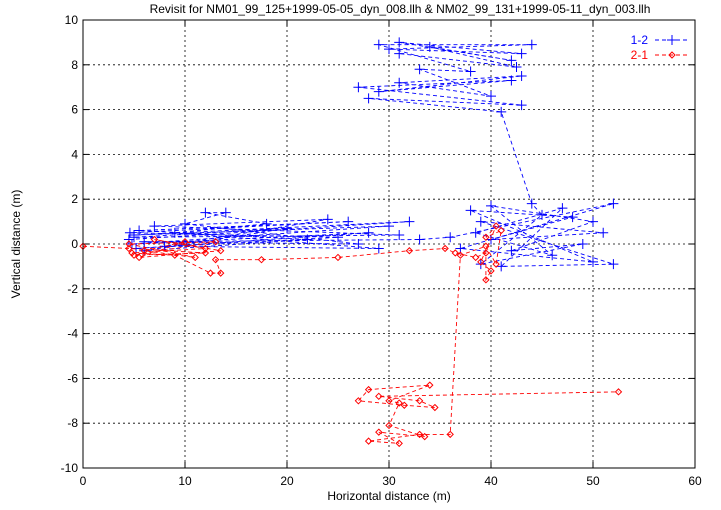 The width and height of the screenshot is (721, 510). Describe the element at coordinates (74, 110) in the screenshot. I see `y-tick-label: 6` at that location.